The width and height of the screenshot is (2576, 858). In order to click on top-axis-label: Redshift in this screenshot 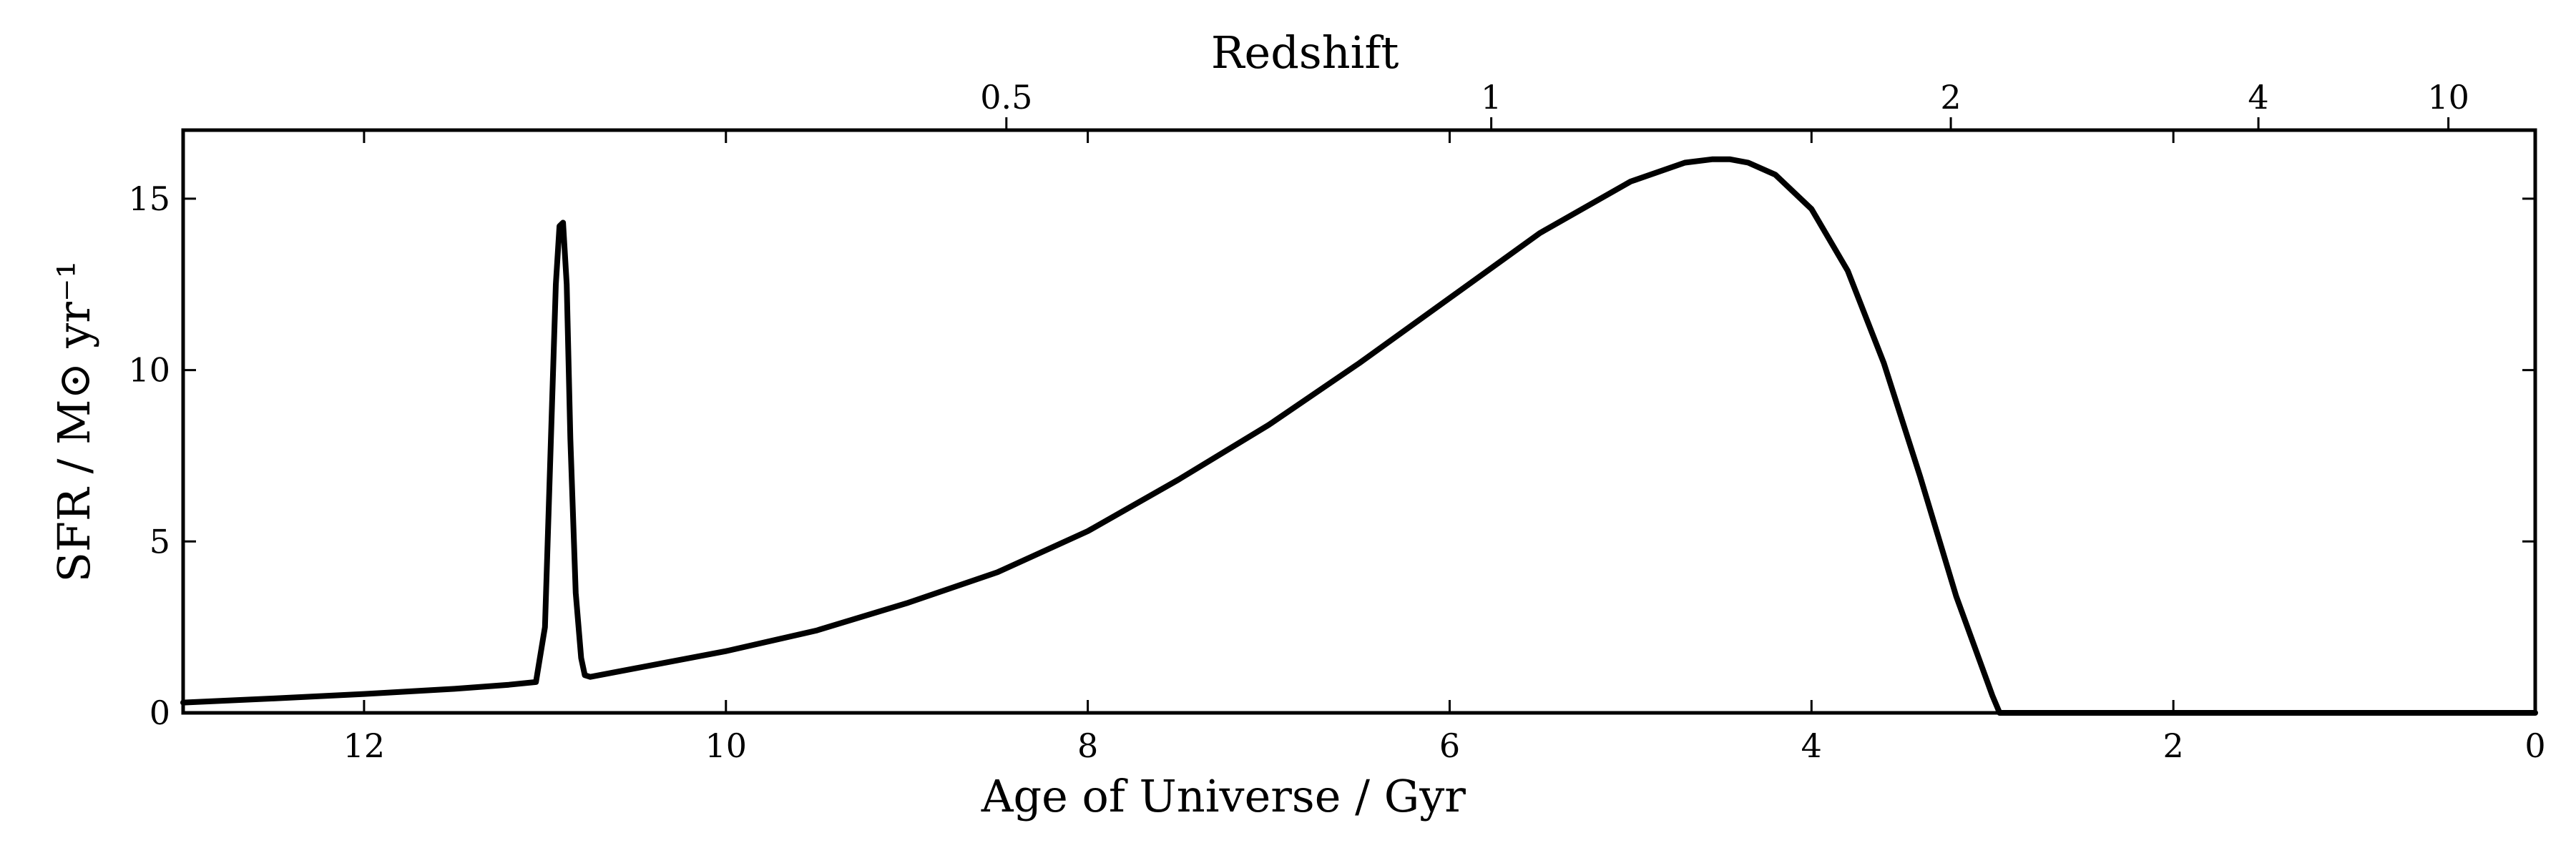, I will do `click(1305, 52)`.